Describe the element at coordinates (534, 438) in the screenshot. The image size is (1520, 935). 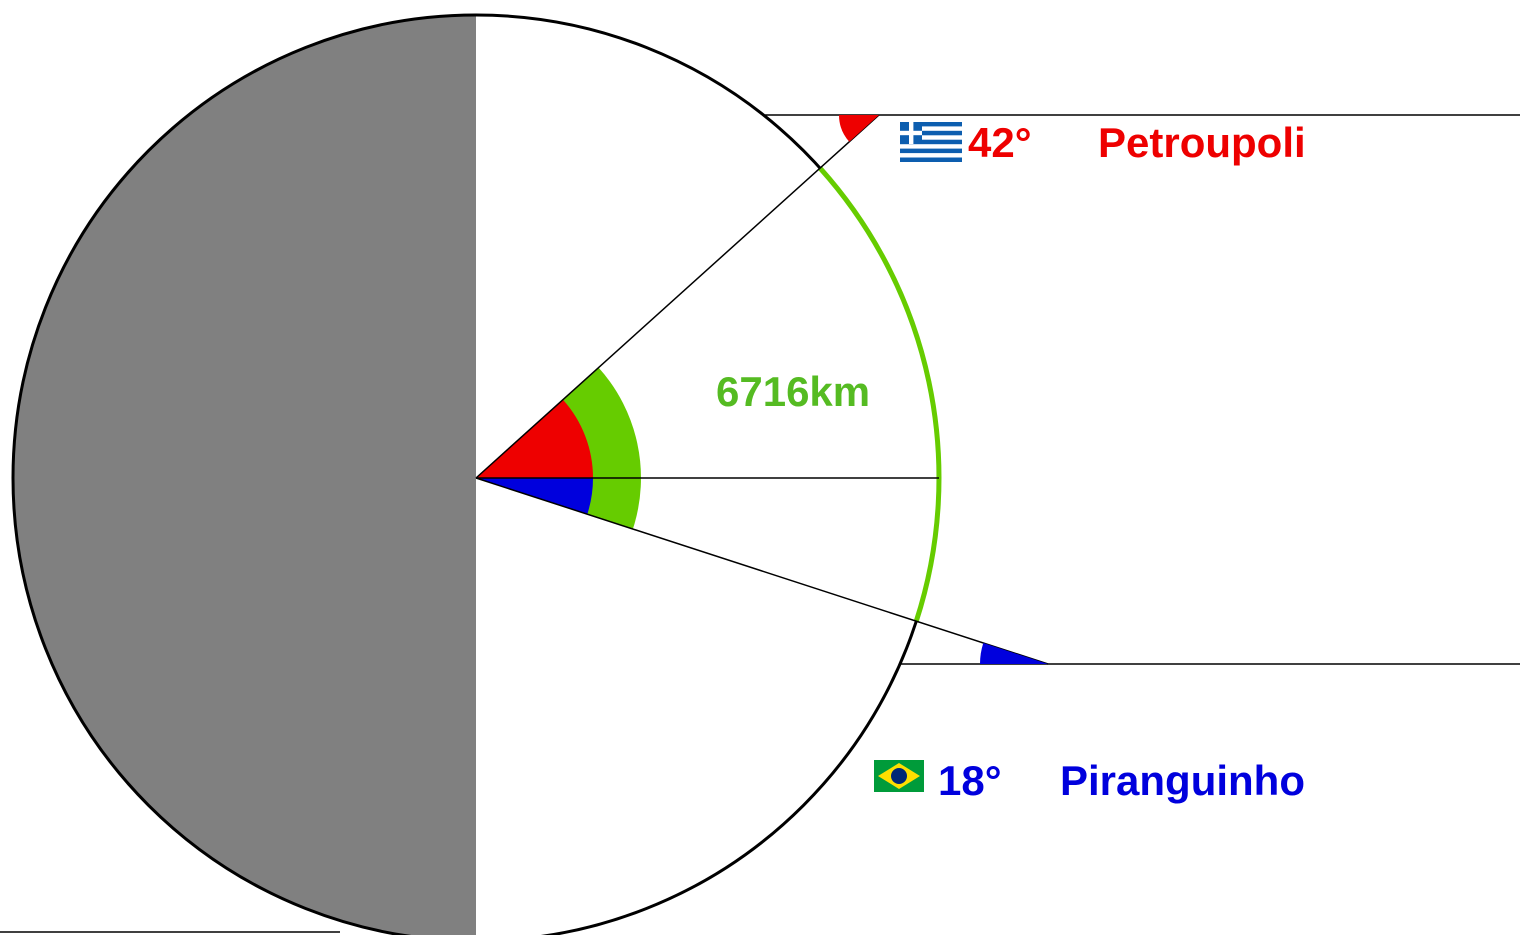
I see `north-angle` at that location.